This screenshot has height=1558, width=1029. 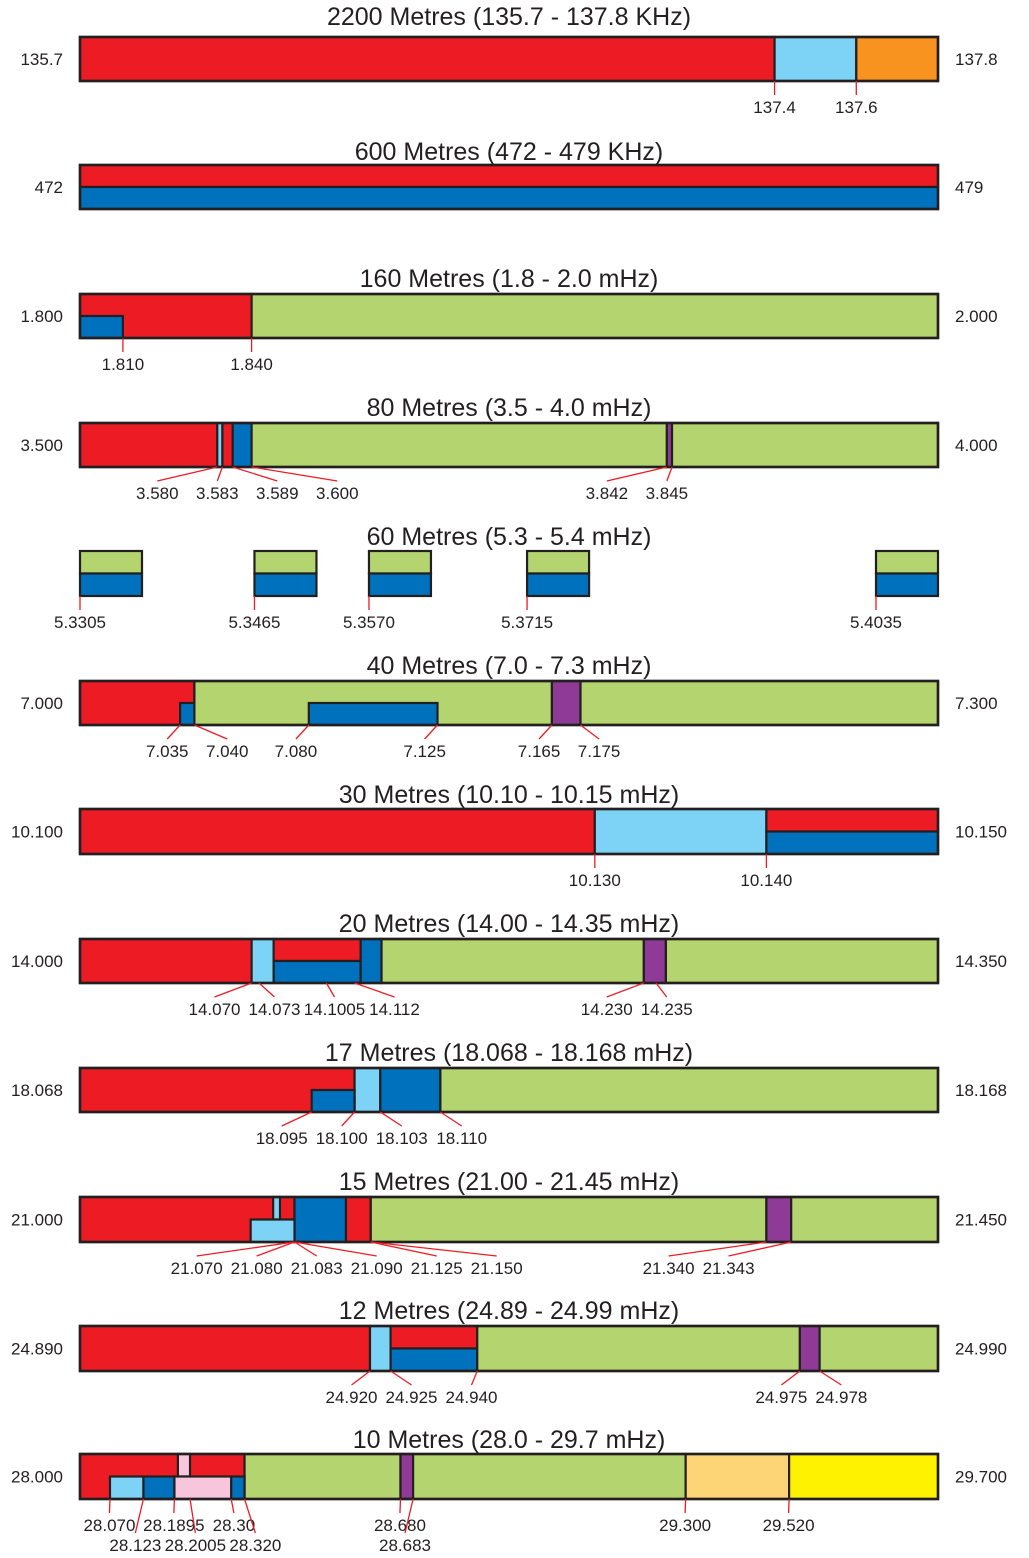 What do you see at coordinates (976, 59) in the screenshot?
I see `band-end-label: 137.8` at bounding box center [976, 59].